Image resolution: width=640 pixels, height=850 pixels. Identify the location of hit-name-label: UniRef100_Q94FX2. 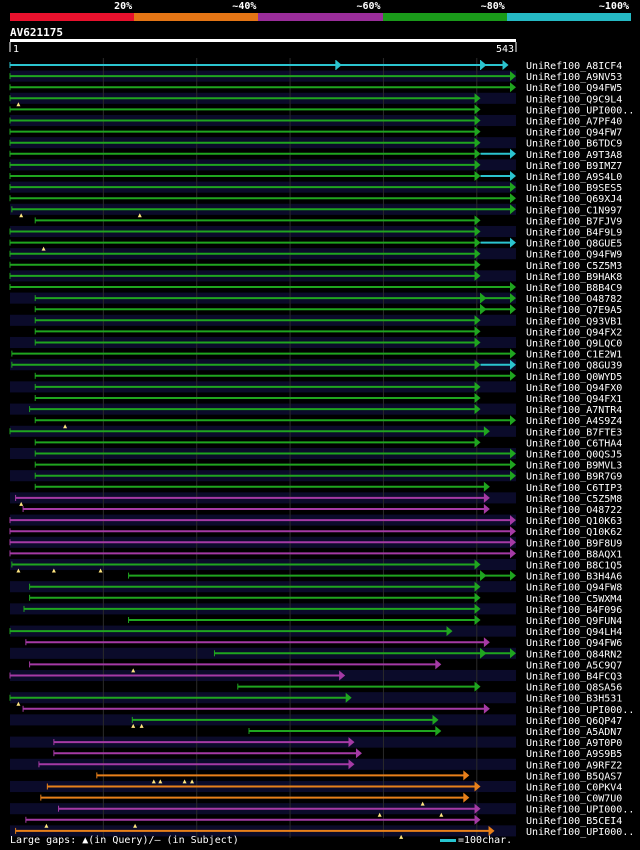
(574, 332).